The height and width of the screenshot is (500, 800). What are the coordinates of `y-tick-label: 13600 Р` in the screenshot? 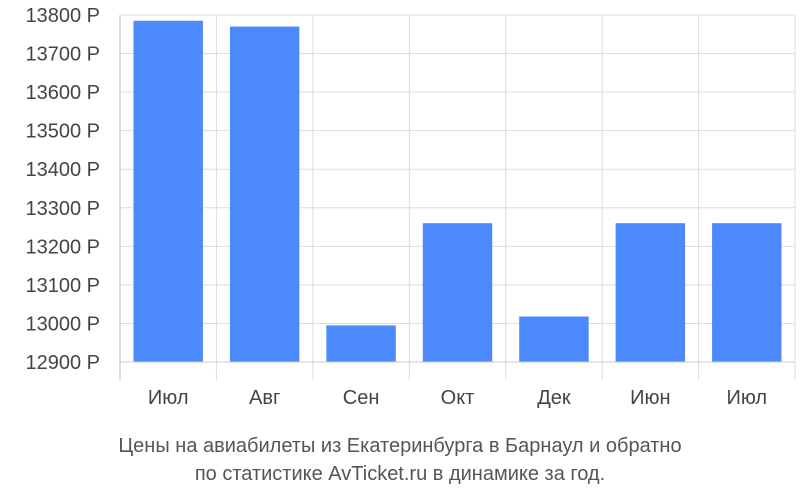 It's located at (62, 93).